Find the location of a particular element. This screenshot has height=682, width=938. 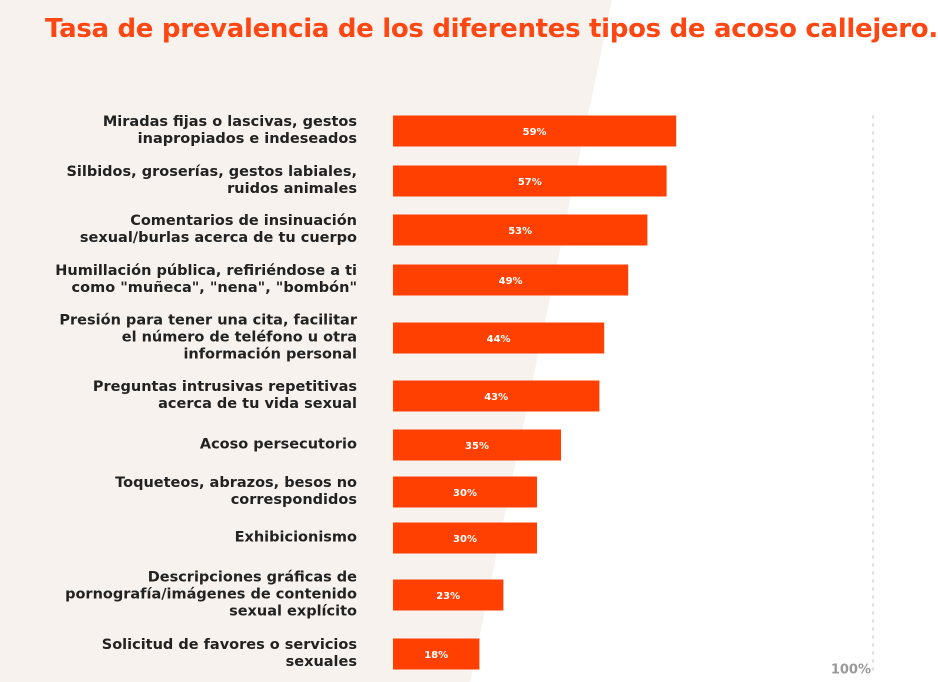

value-label: 44% is located at coordinates (499, 339).